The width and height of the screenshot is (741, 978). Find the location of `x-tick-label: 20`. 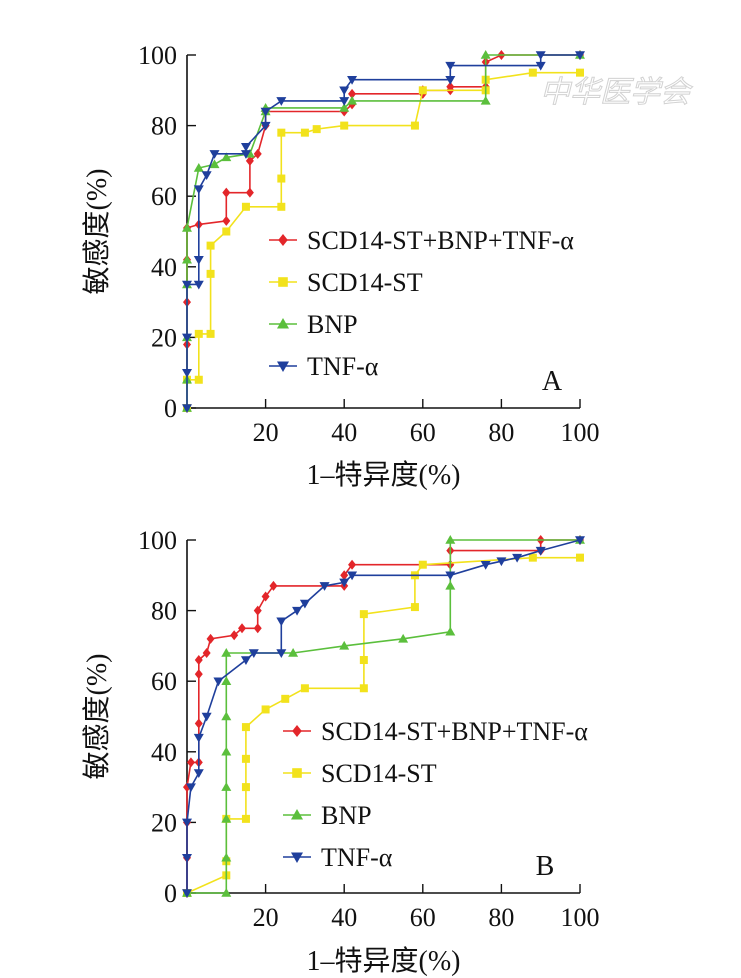

x-tick-label: 20 is located at coordinates (266, 432).